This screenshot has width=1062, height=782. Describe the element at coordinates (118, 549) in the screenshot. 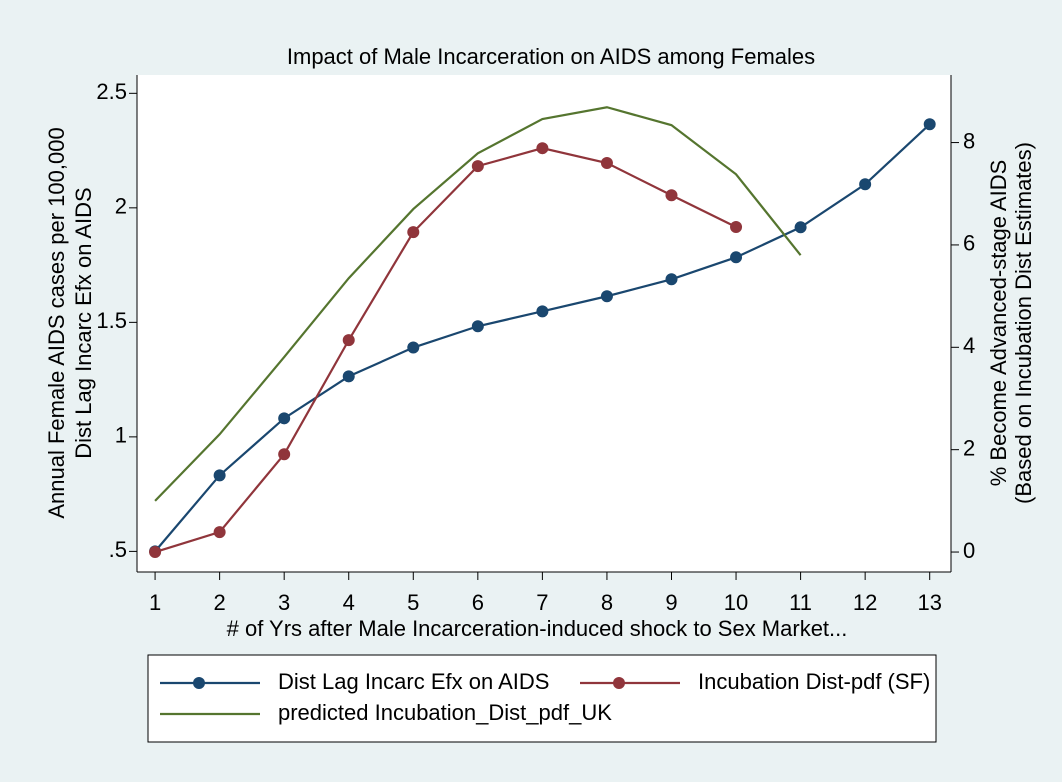

I see `y-tick-label: .5` at that location.